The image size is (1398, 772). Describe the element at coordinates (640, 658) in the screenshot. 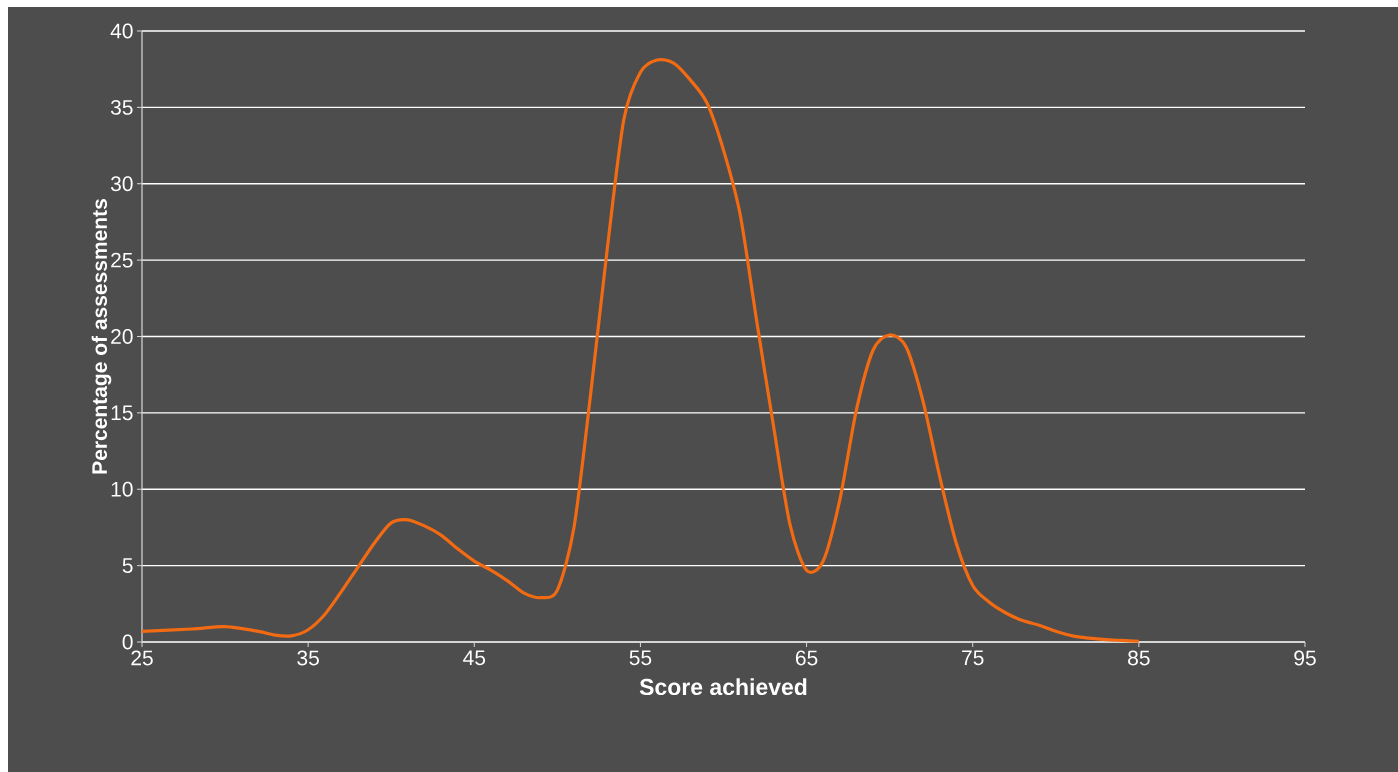

I see `x-tick-label: 55` at that location.